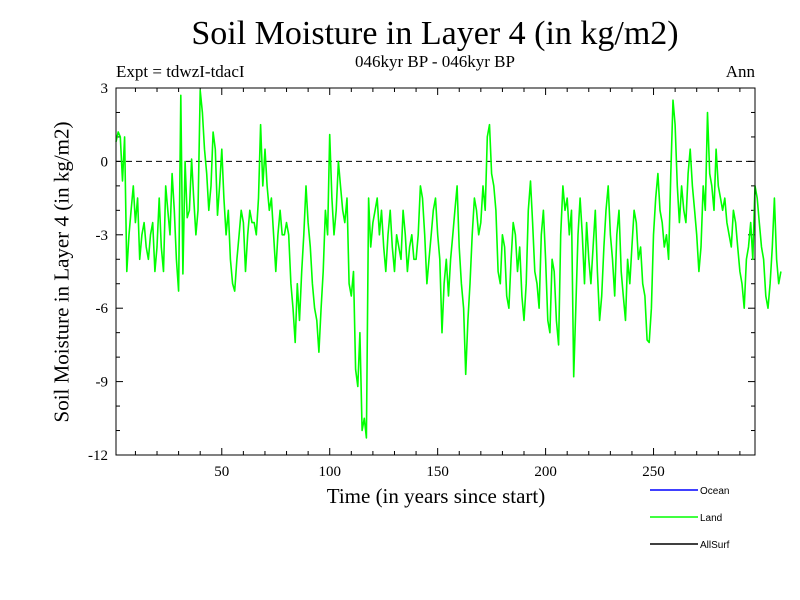 The image size is (800, 600). I want to click on legend: Ocean Land AllSurf, so click(690, 518).